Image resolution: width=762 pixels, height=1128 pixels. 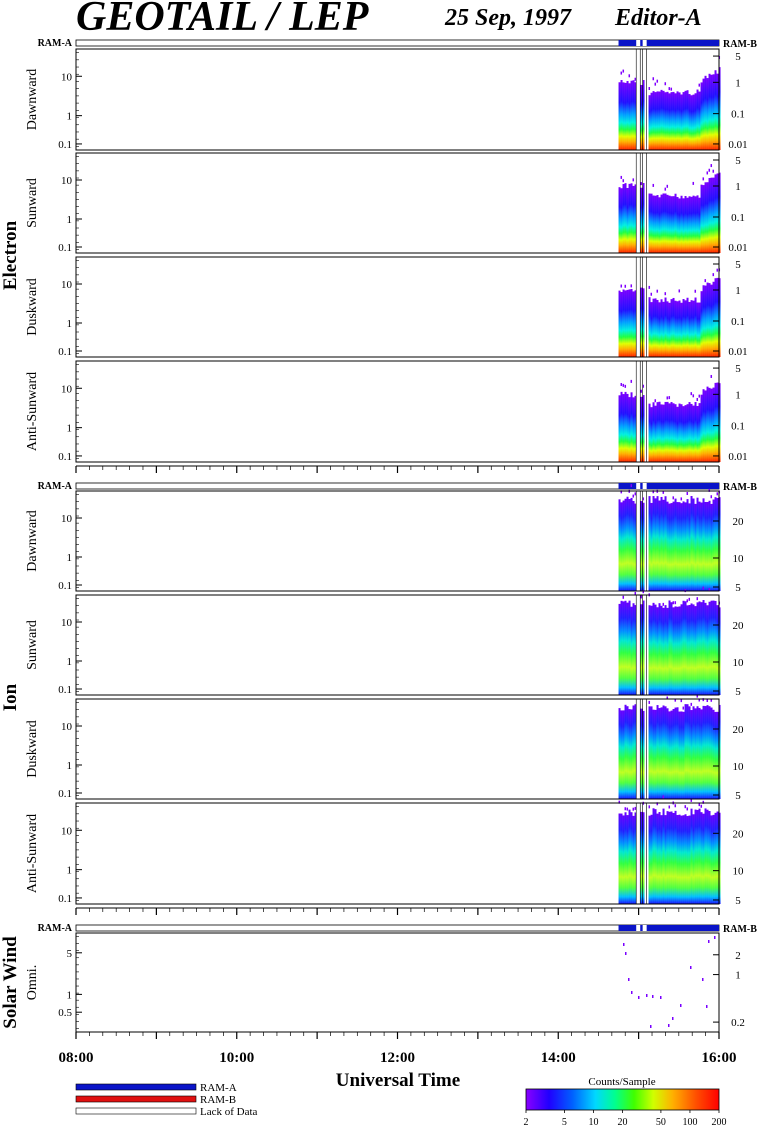 What do you see at coordinates (699, 85) in the screenshot?
I see `electron-dawnward-speckle` at bounding box center [699, 85].